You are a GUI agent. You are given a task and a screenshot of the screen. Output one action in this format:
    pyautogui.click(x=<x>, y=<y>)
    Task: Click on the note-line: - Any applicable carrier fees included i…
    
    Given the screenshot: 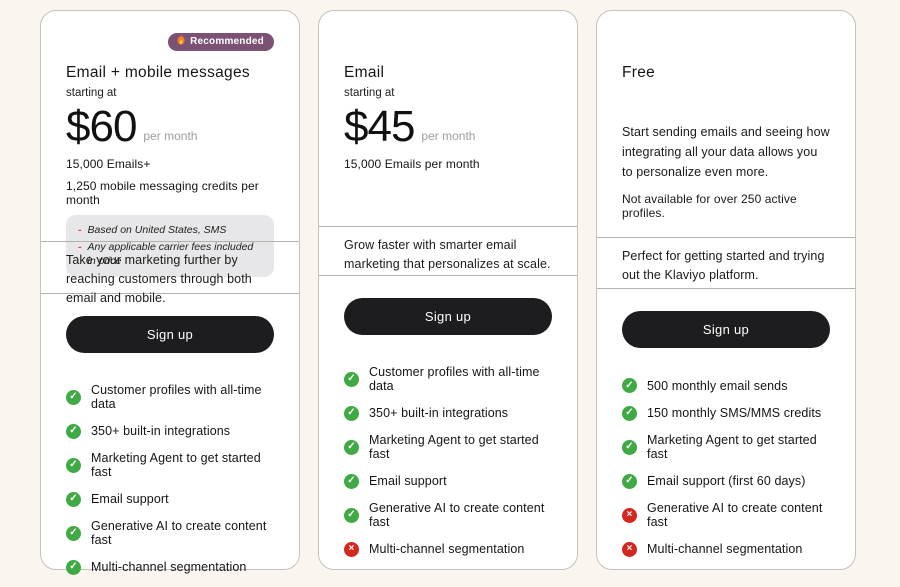 What is the action you would take?
    pyautogui.click(x=170, y=254)
    